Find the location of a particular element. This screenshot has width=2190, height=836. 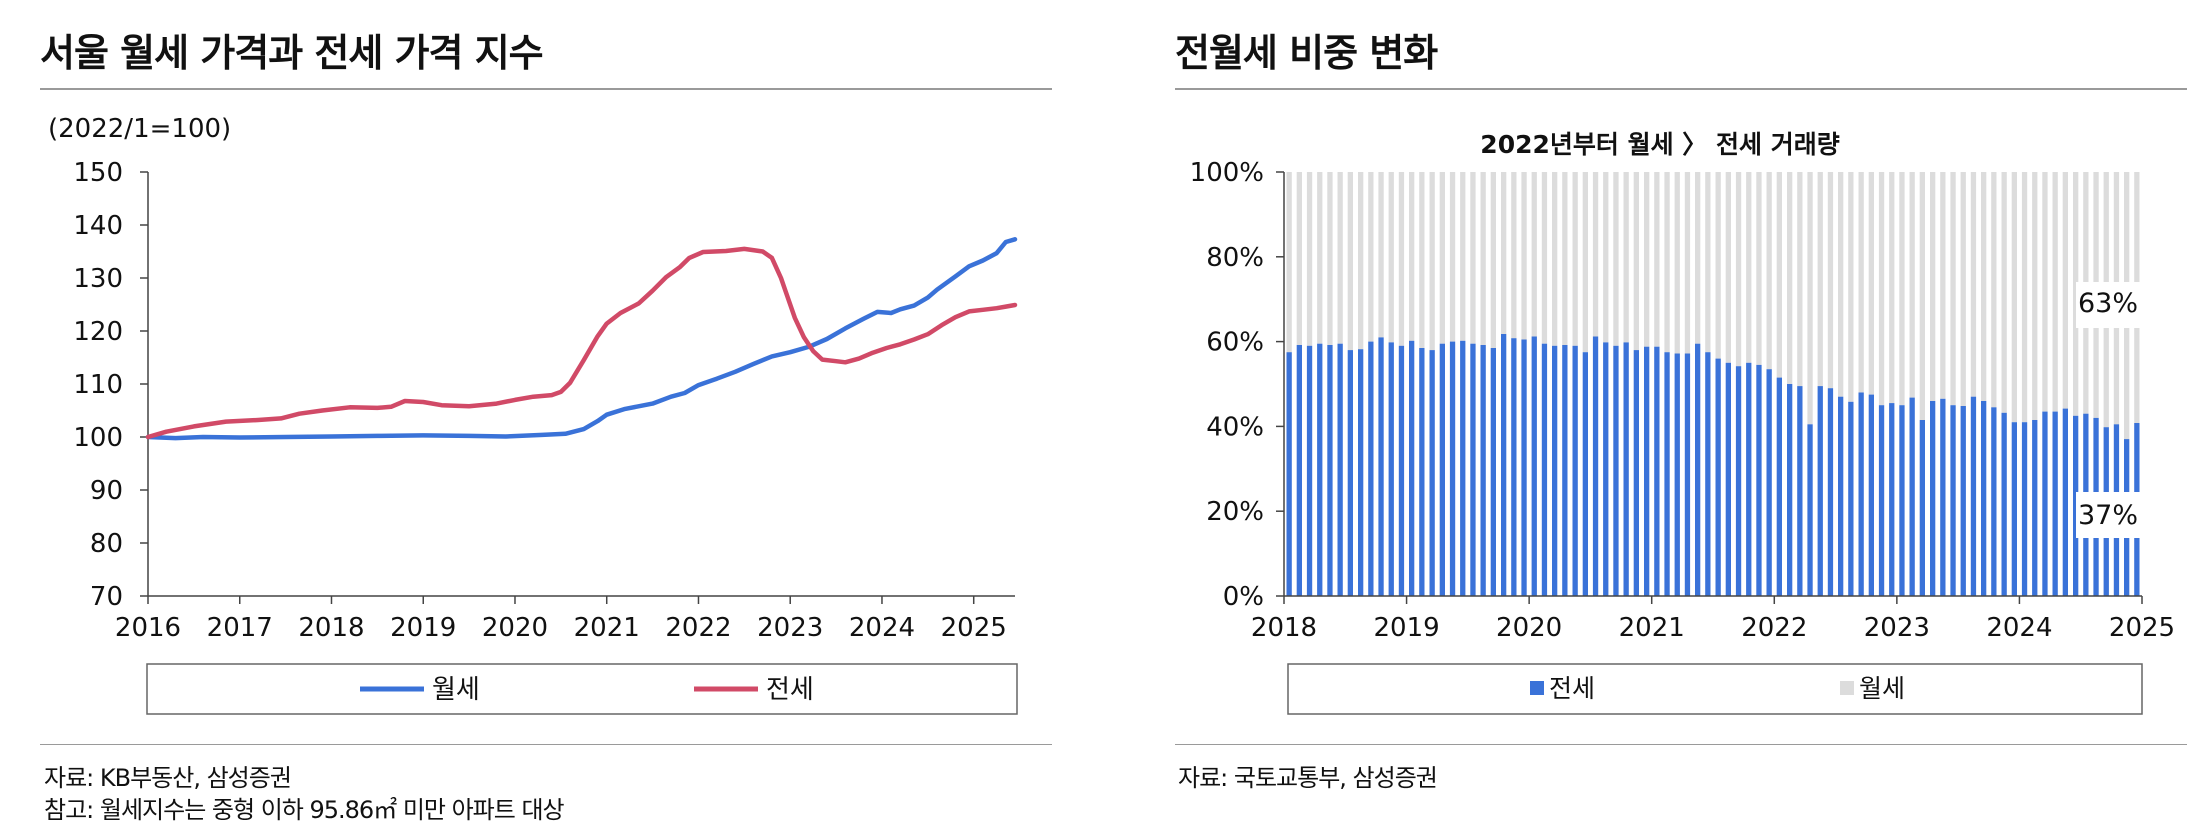

line-series is located at coordinates (581, 339).